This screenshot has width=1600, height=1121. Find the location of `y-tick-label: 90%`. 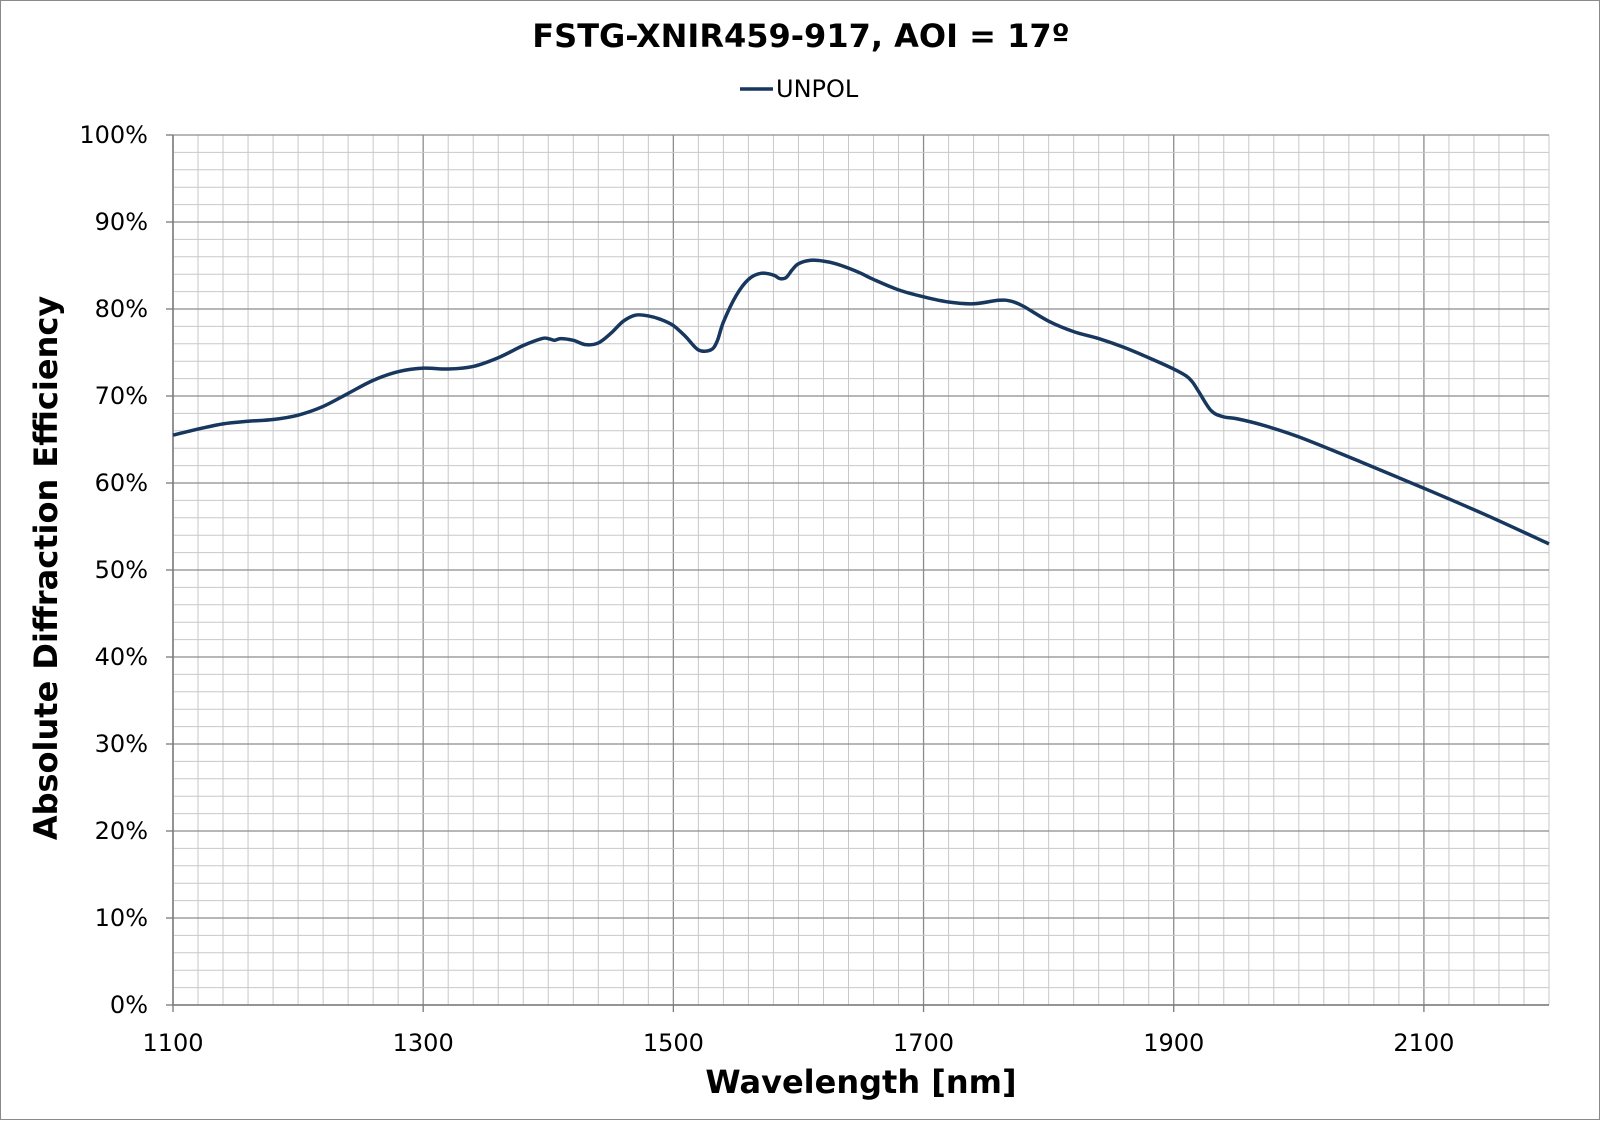

y-tick-label: 90% is located at coordinates (121, 222).